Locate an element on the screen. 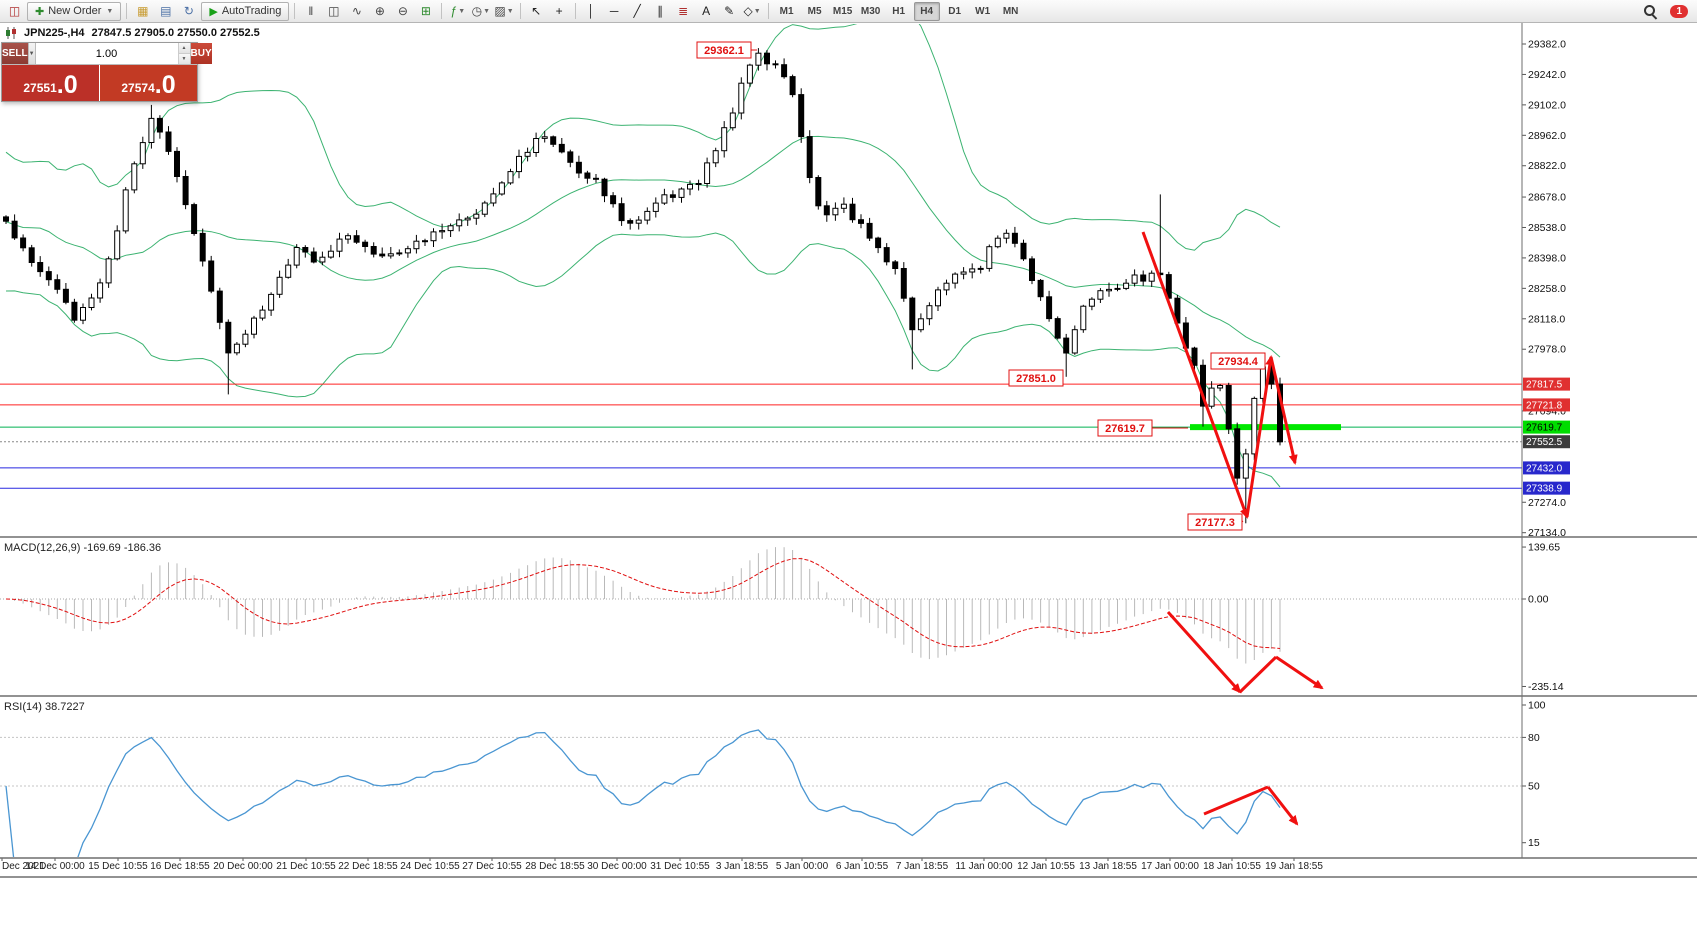 The height and width of the screenshot is (947, 1697). candlestick-chart-icon: ◫ is located at coordinates (334, 11).